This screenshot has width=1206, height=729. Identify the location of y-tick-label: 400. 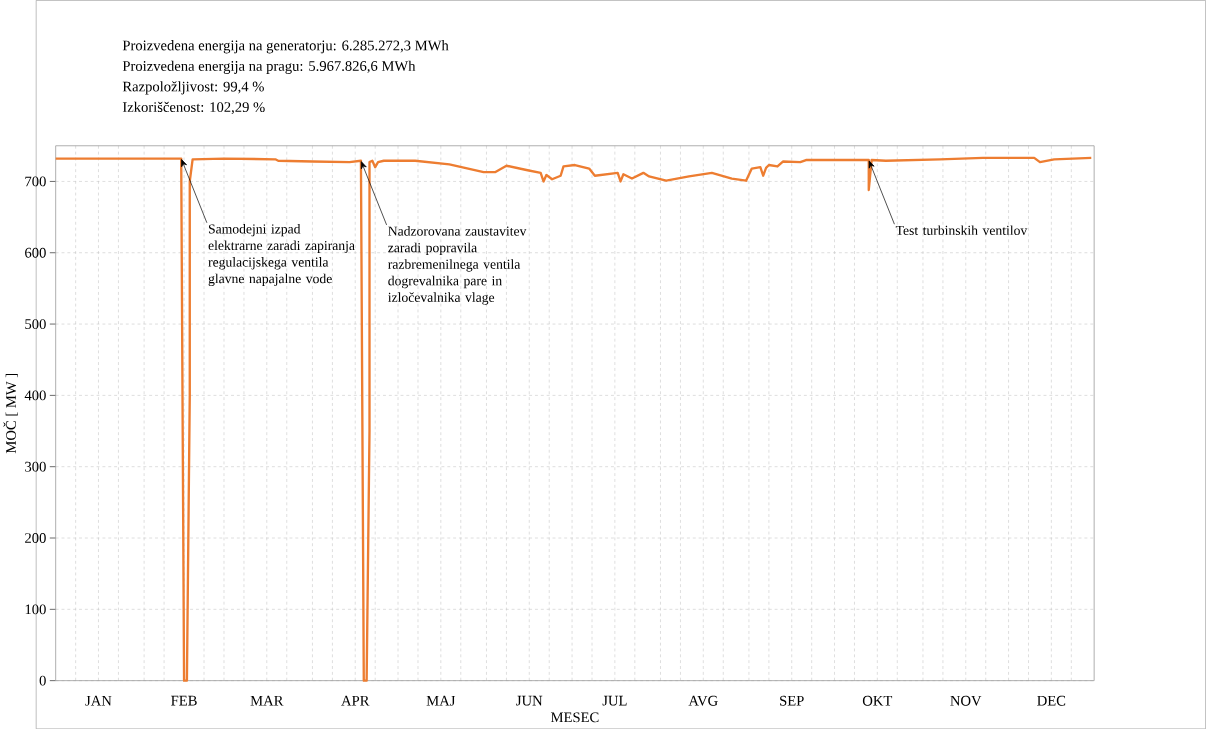
(35, 395).